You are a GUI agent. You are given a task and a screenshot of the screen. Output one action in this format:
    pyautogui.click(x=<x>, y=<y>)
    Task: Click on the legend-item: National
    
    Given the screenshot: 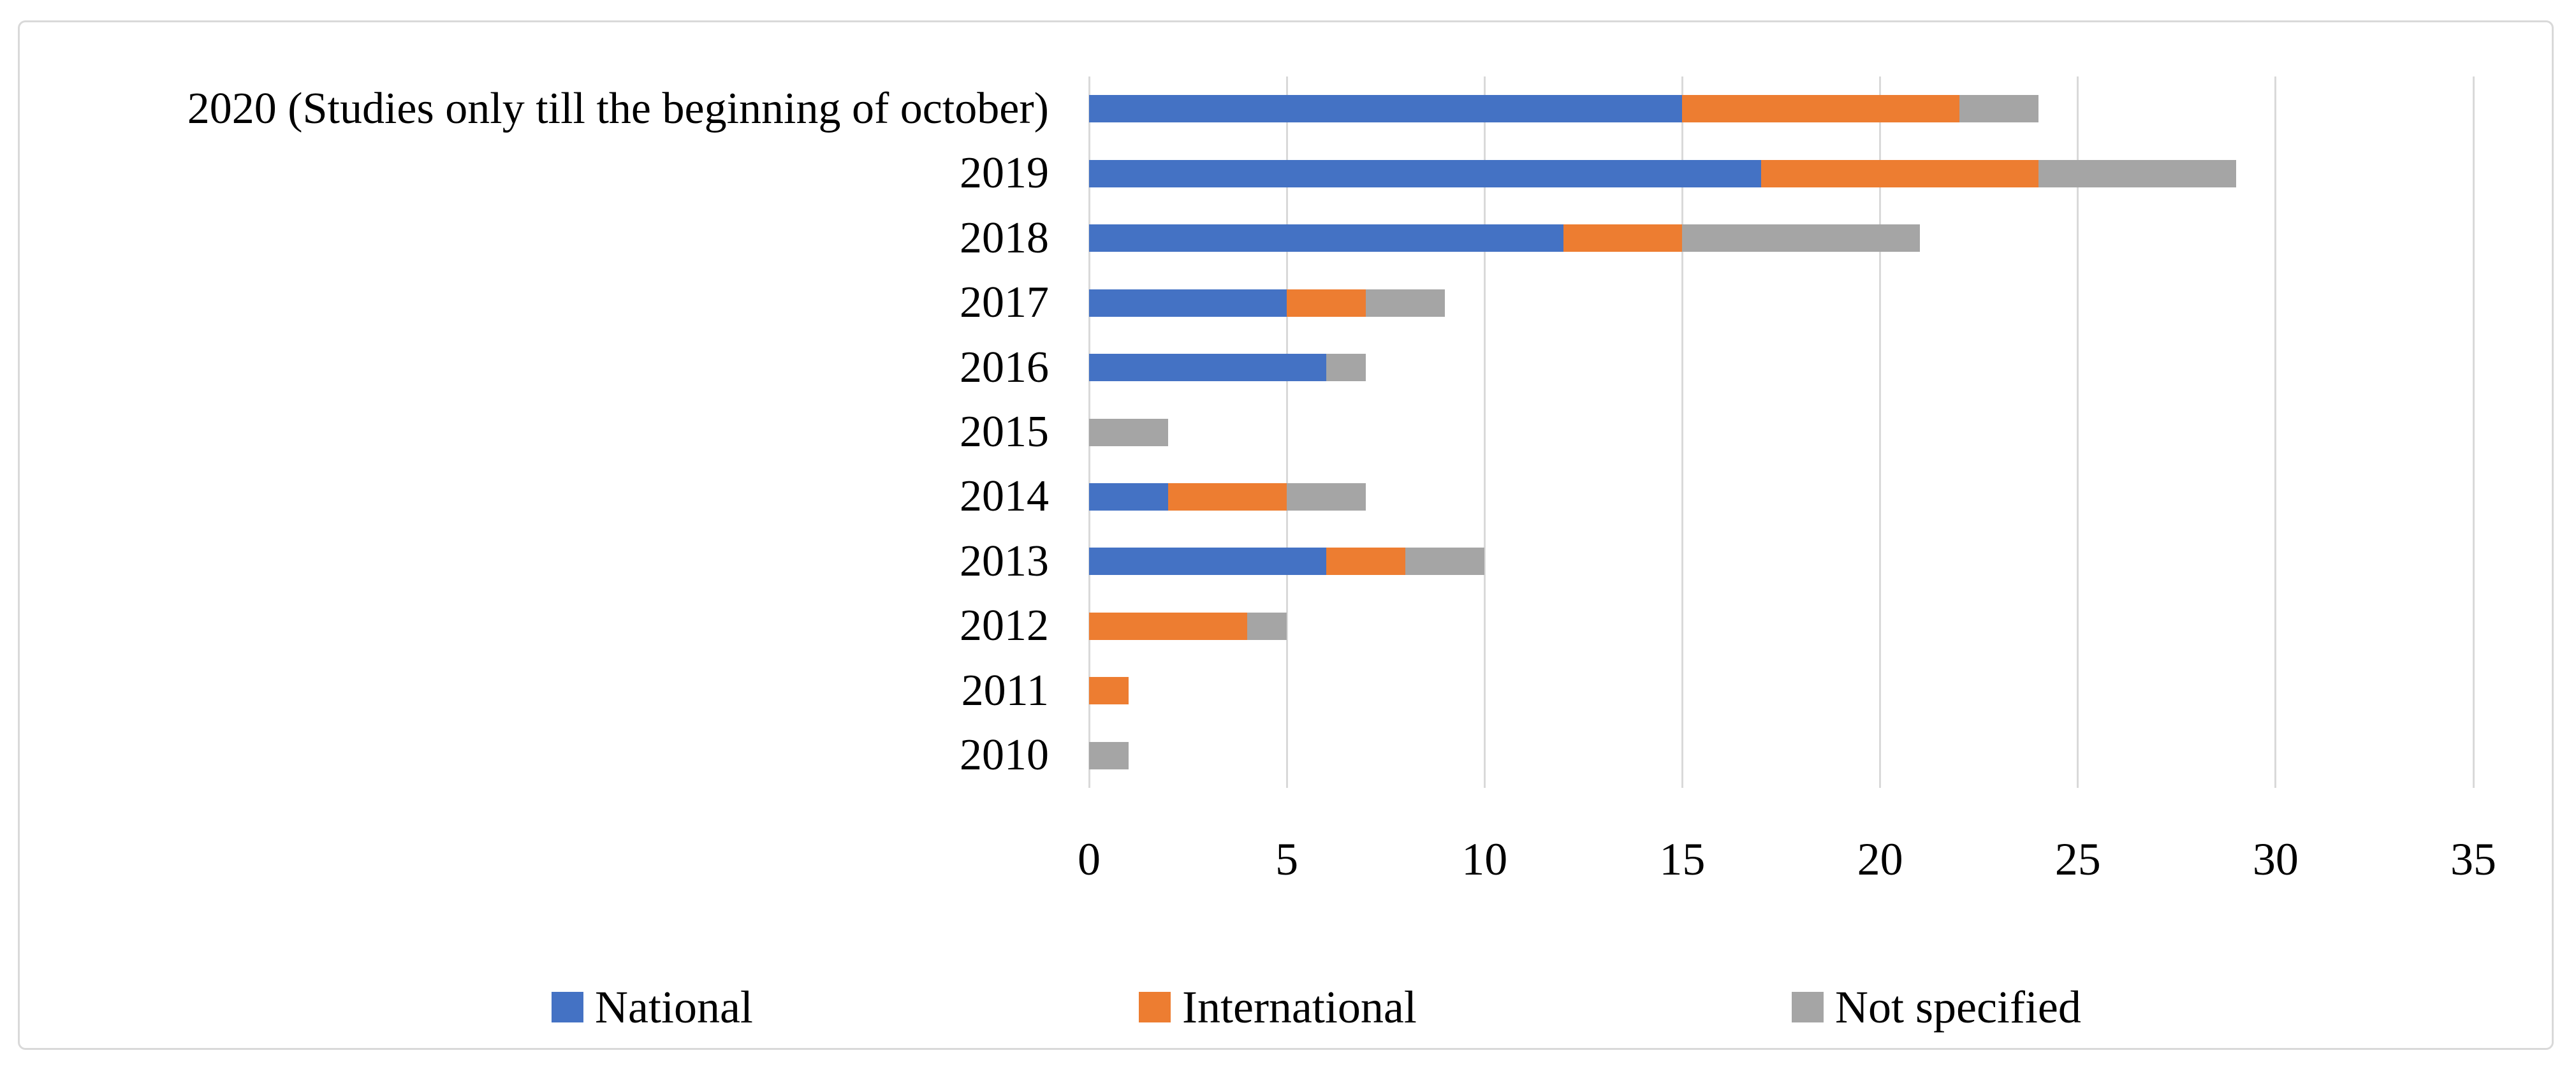 What is the action you would take?
    pyautogui.click(x=652, y=1007)
    